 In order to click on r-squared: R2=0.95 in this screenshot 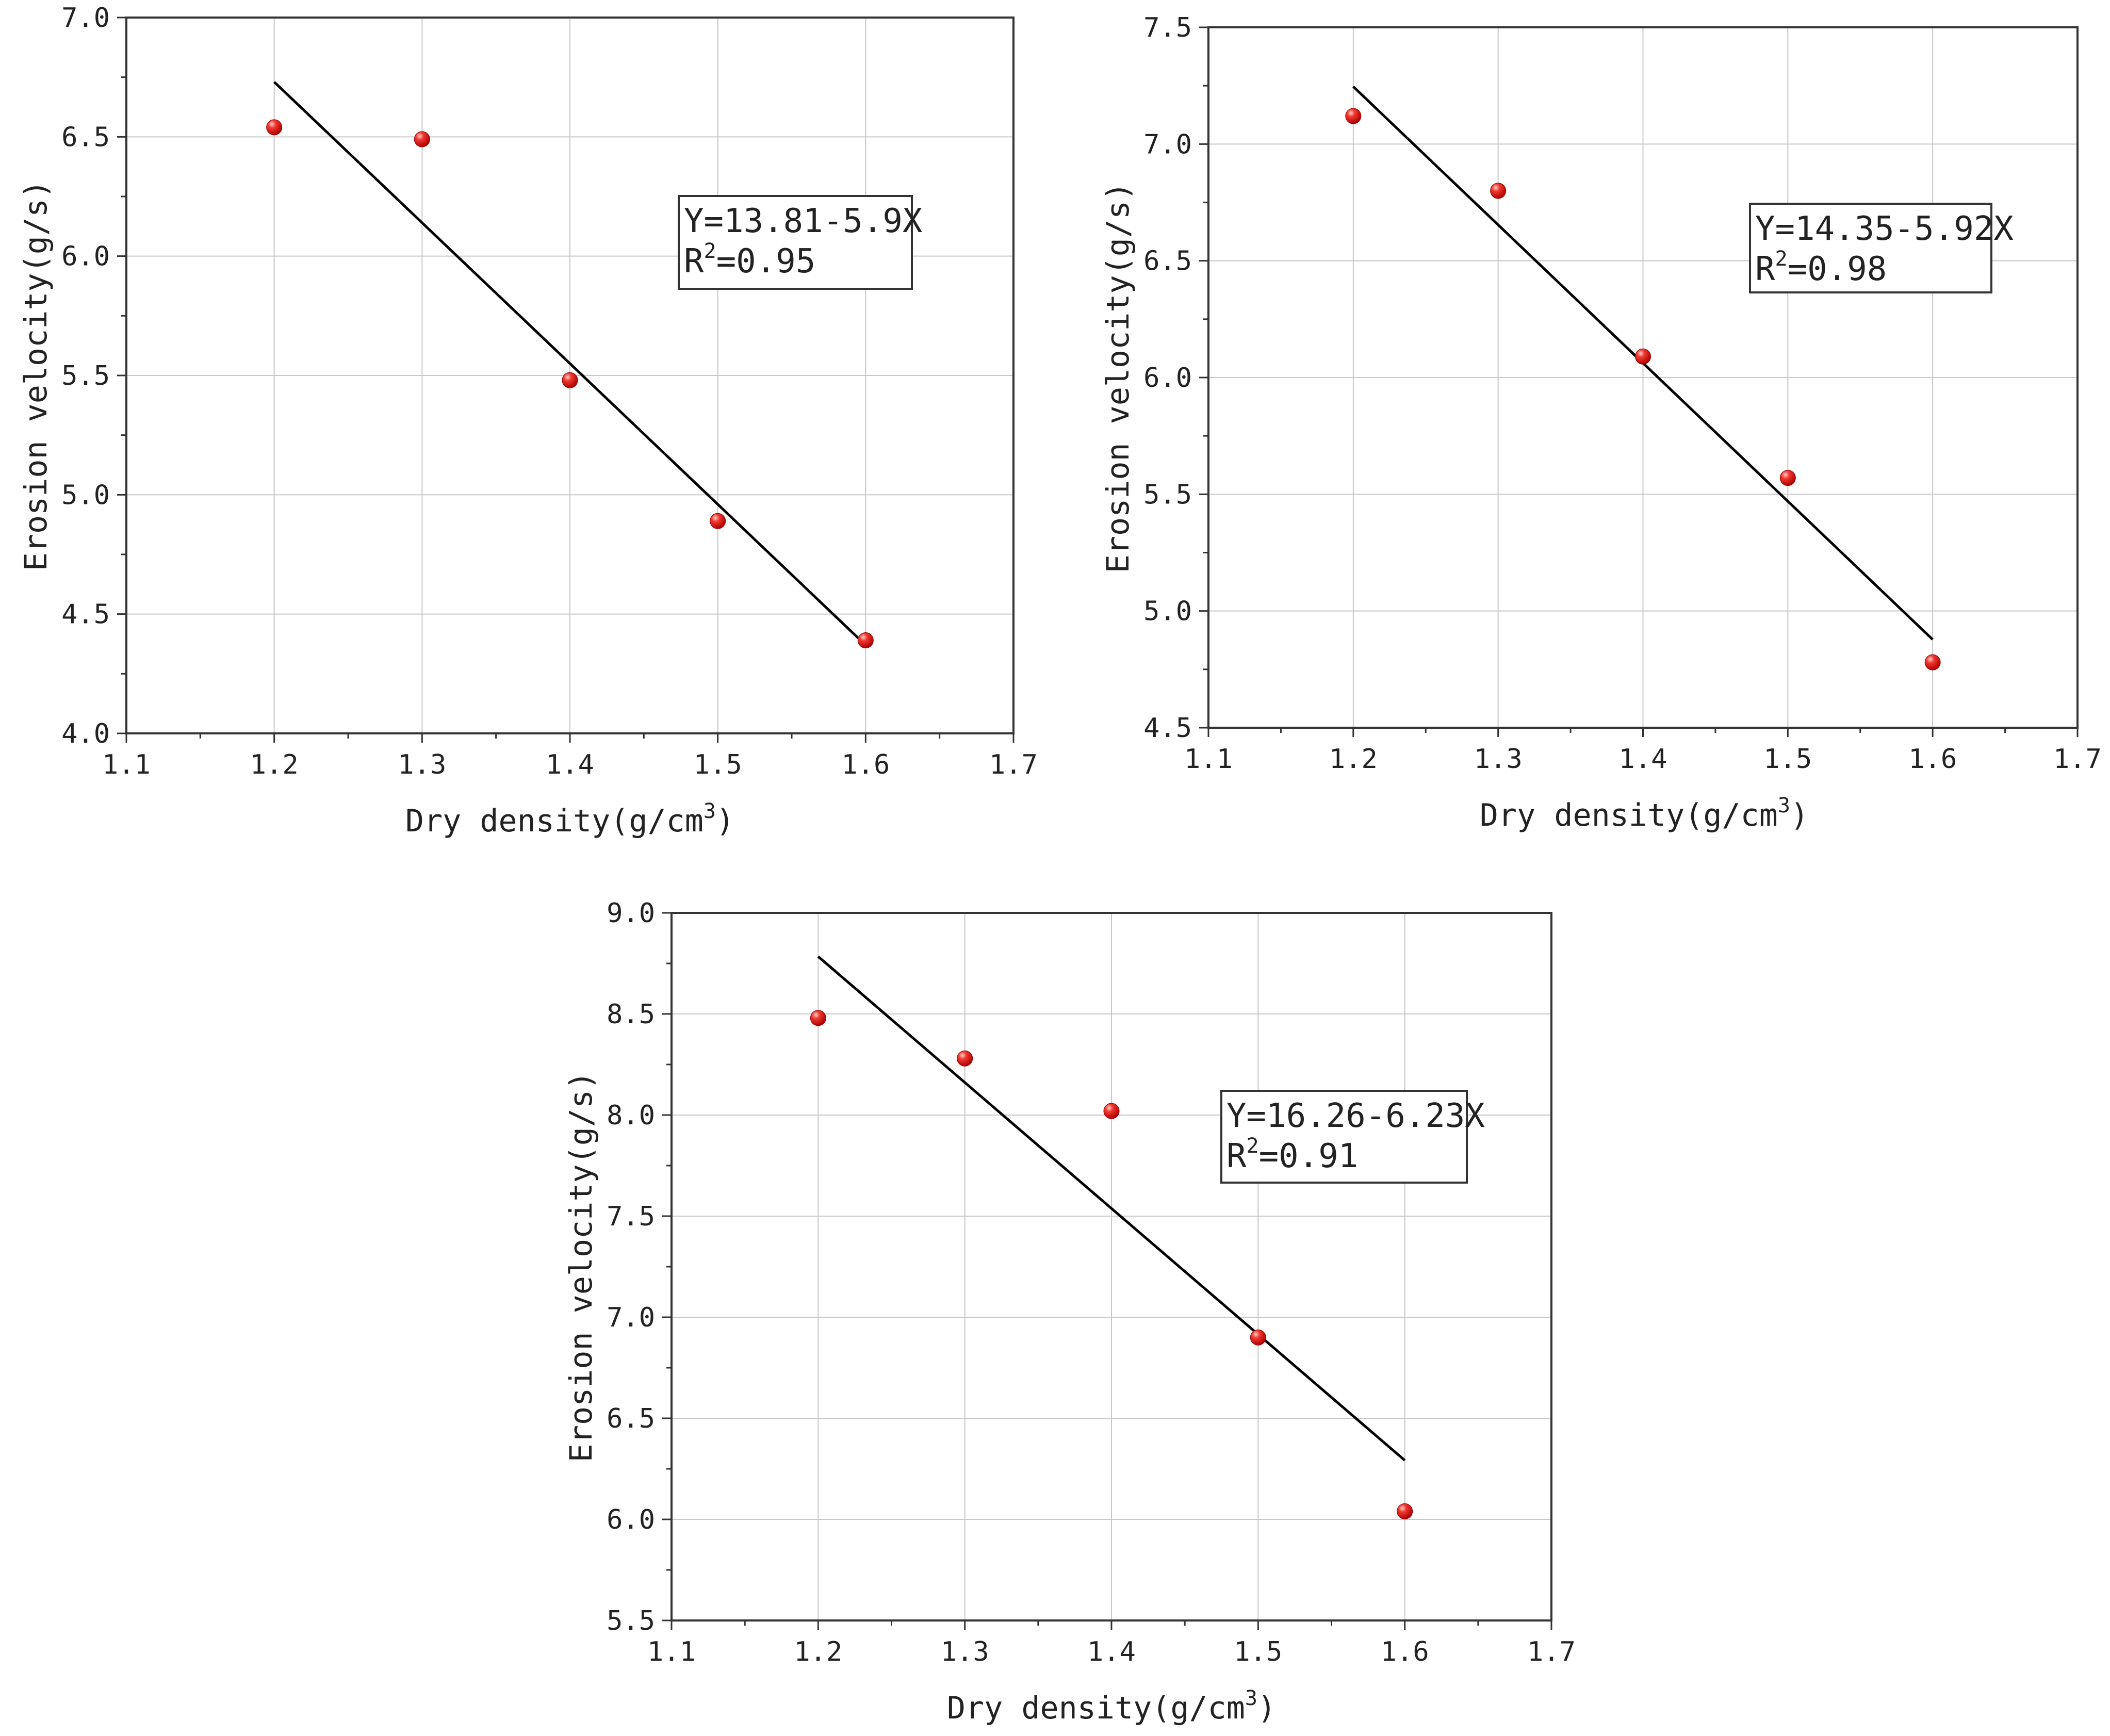, I will do `click(749, 260)`.